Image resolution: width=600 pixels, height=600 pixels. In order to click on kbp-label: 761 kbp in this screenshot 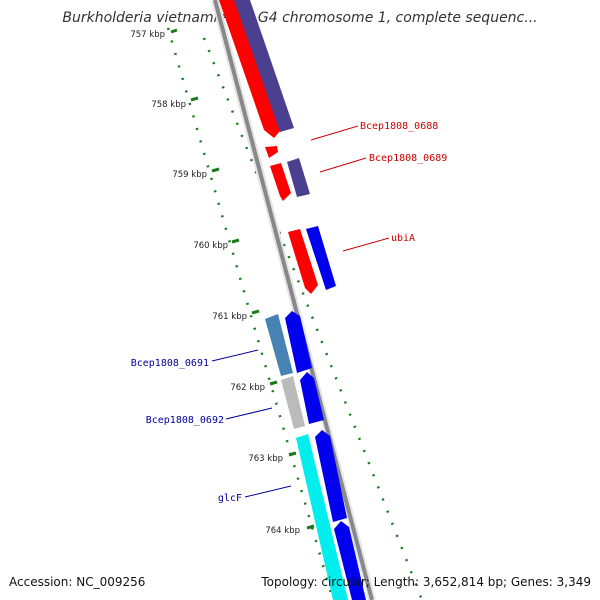, I will do `click(229, 317)`.